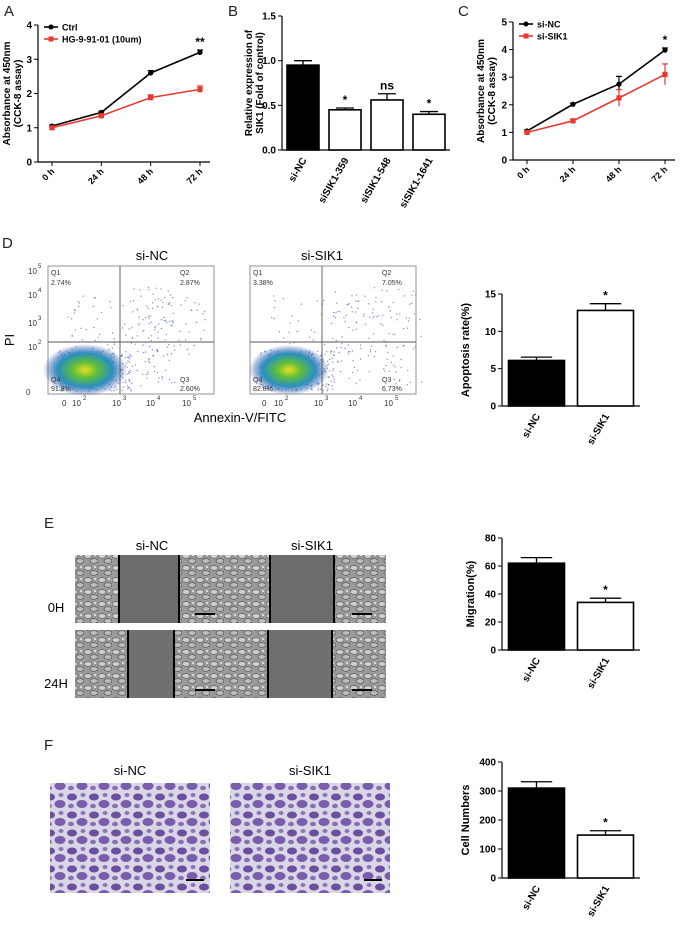 This screenshot has height=942, width=685. What do you see at coordinates (493, 407) in the screenshot?
I see `y-tick-label: 0` at bounding box center [493, 407].